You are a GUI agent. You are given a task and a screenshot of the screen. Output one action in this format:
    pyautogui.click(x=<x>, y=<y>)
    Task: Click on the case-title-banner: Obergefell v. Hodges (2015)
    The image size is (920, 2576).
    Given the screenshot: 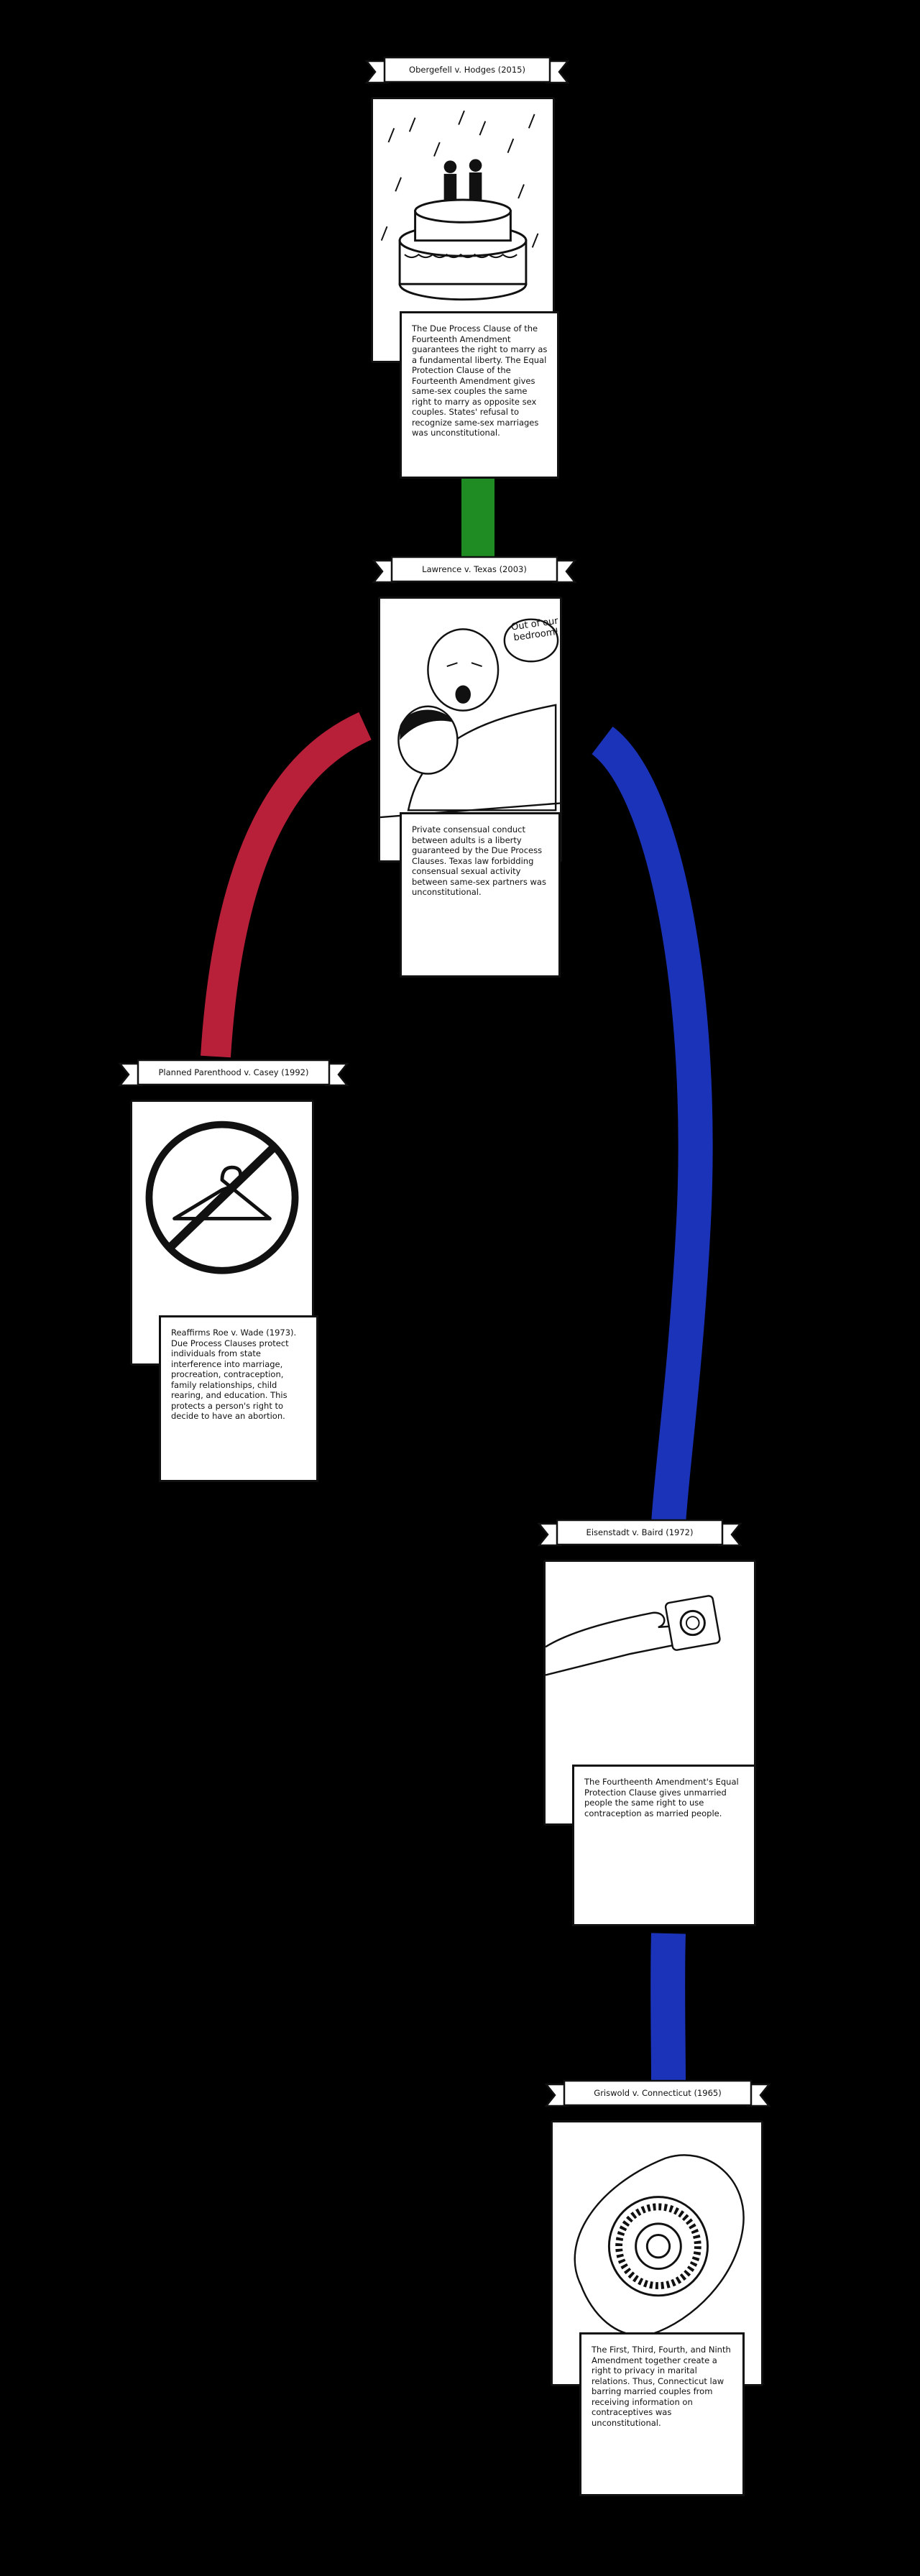 What is the action you would take?
    pyautogui.click(x=467, y=72)
    